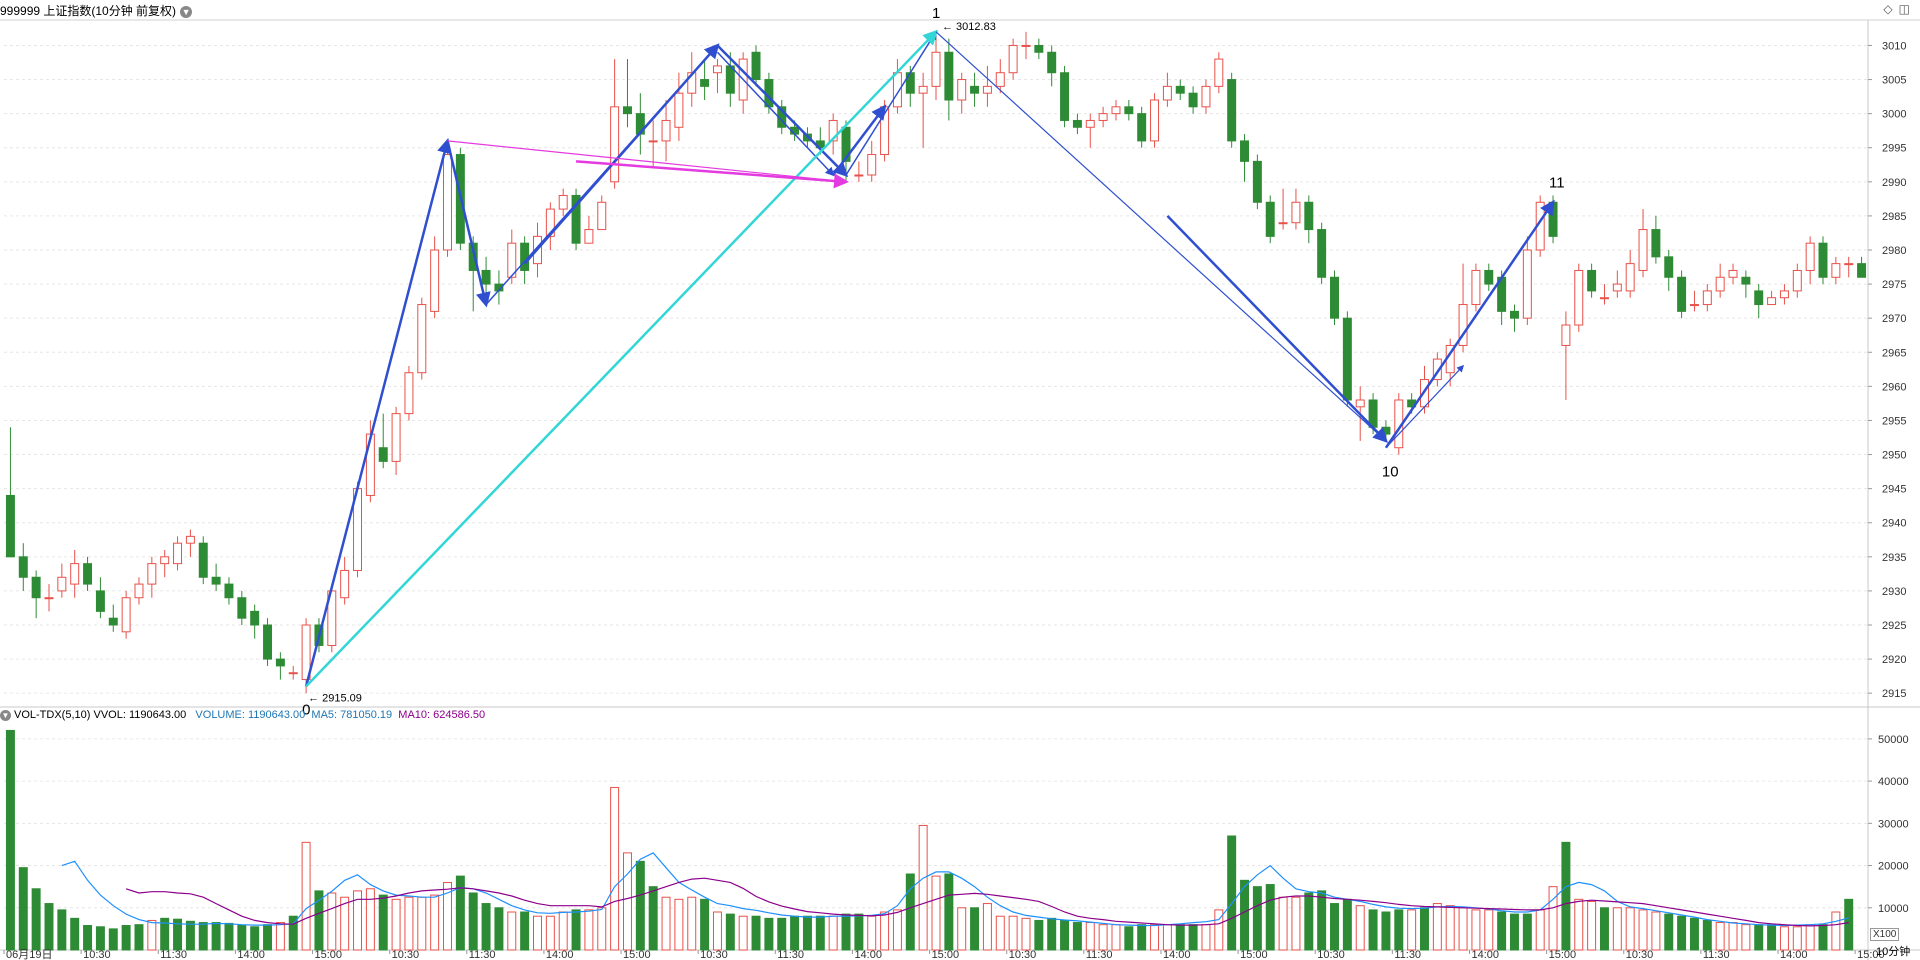 The width and height of the screenshot is (1920, 960). What do you see at coordinates (1557, 182) in the screenshot?
I see `wave-label: 11` at bounding box center [1557, 182].